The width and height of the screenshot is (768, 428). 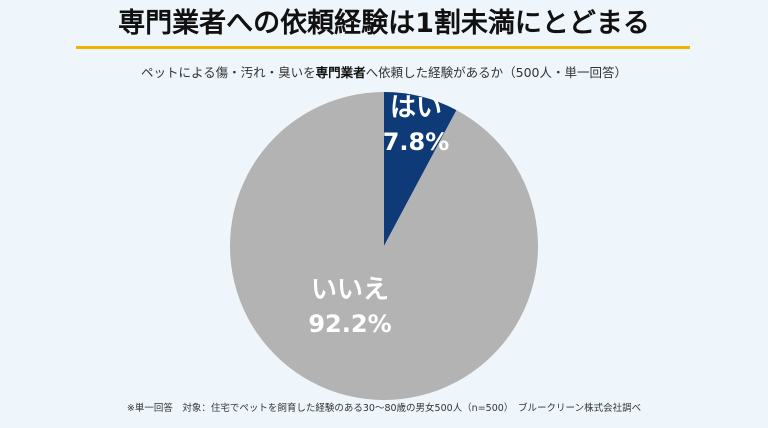 What do you see at coordinates (340, 72) in the screenshot?
I see `subtitle-emphasis: 専門業者` at bounding box center [340, 72].